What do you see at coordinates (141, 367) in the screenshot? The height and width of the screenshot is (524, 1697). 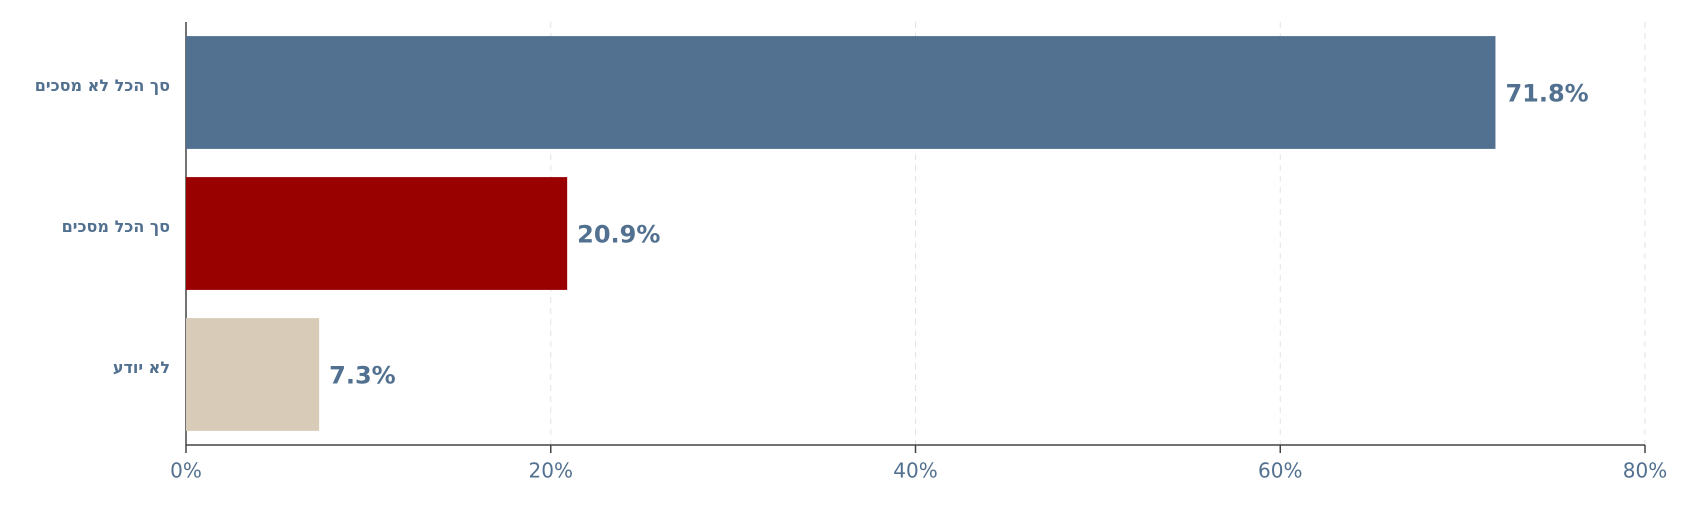 I see `y-tick-label: לא יודע` at bounding box center [141, 367].